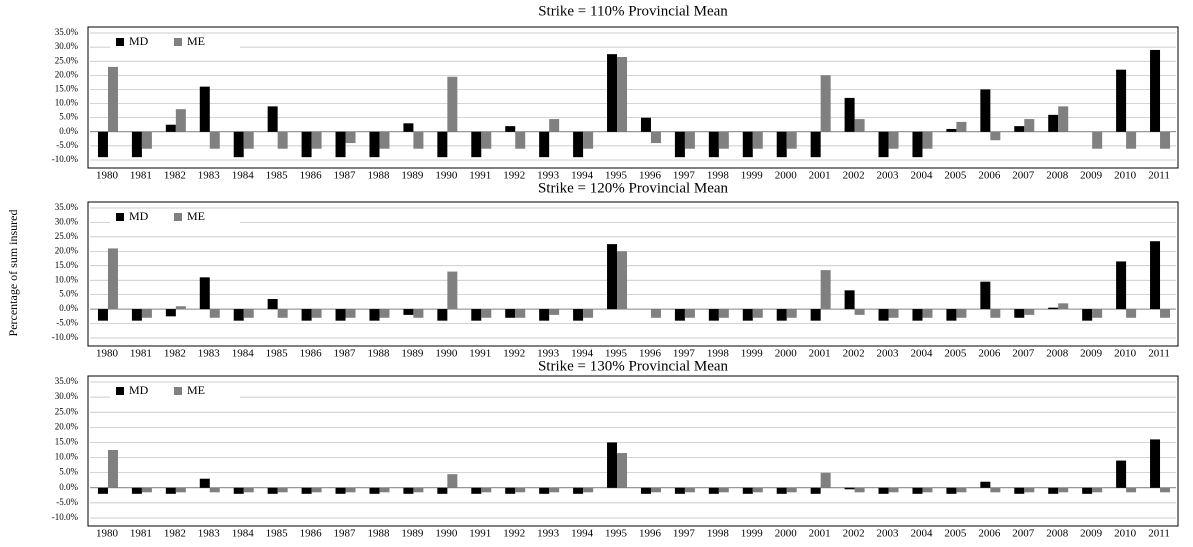 The height and width of the screenshot is (547, 1193). Describe the element at coordinates (888, 176) in the screenshot. I see `x-tick-label: 2003` at that location.